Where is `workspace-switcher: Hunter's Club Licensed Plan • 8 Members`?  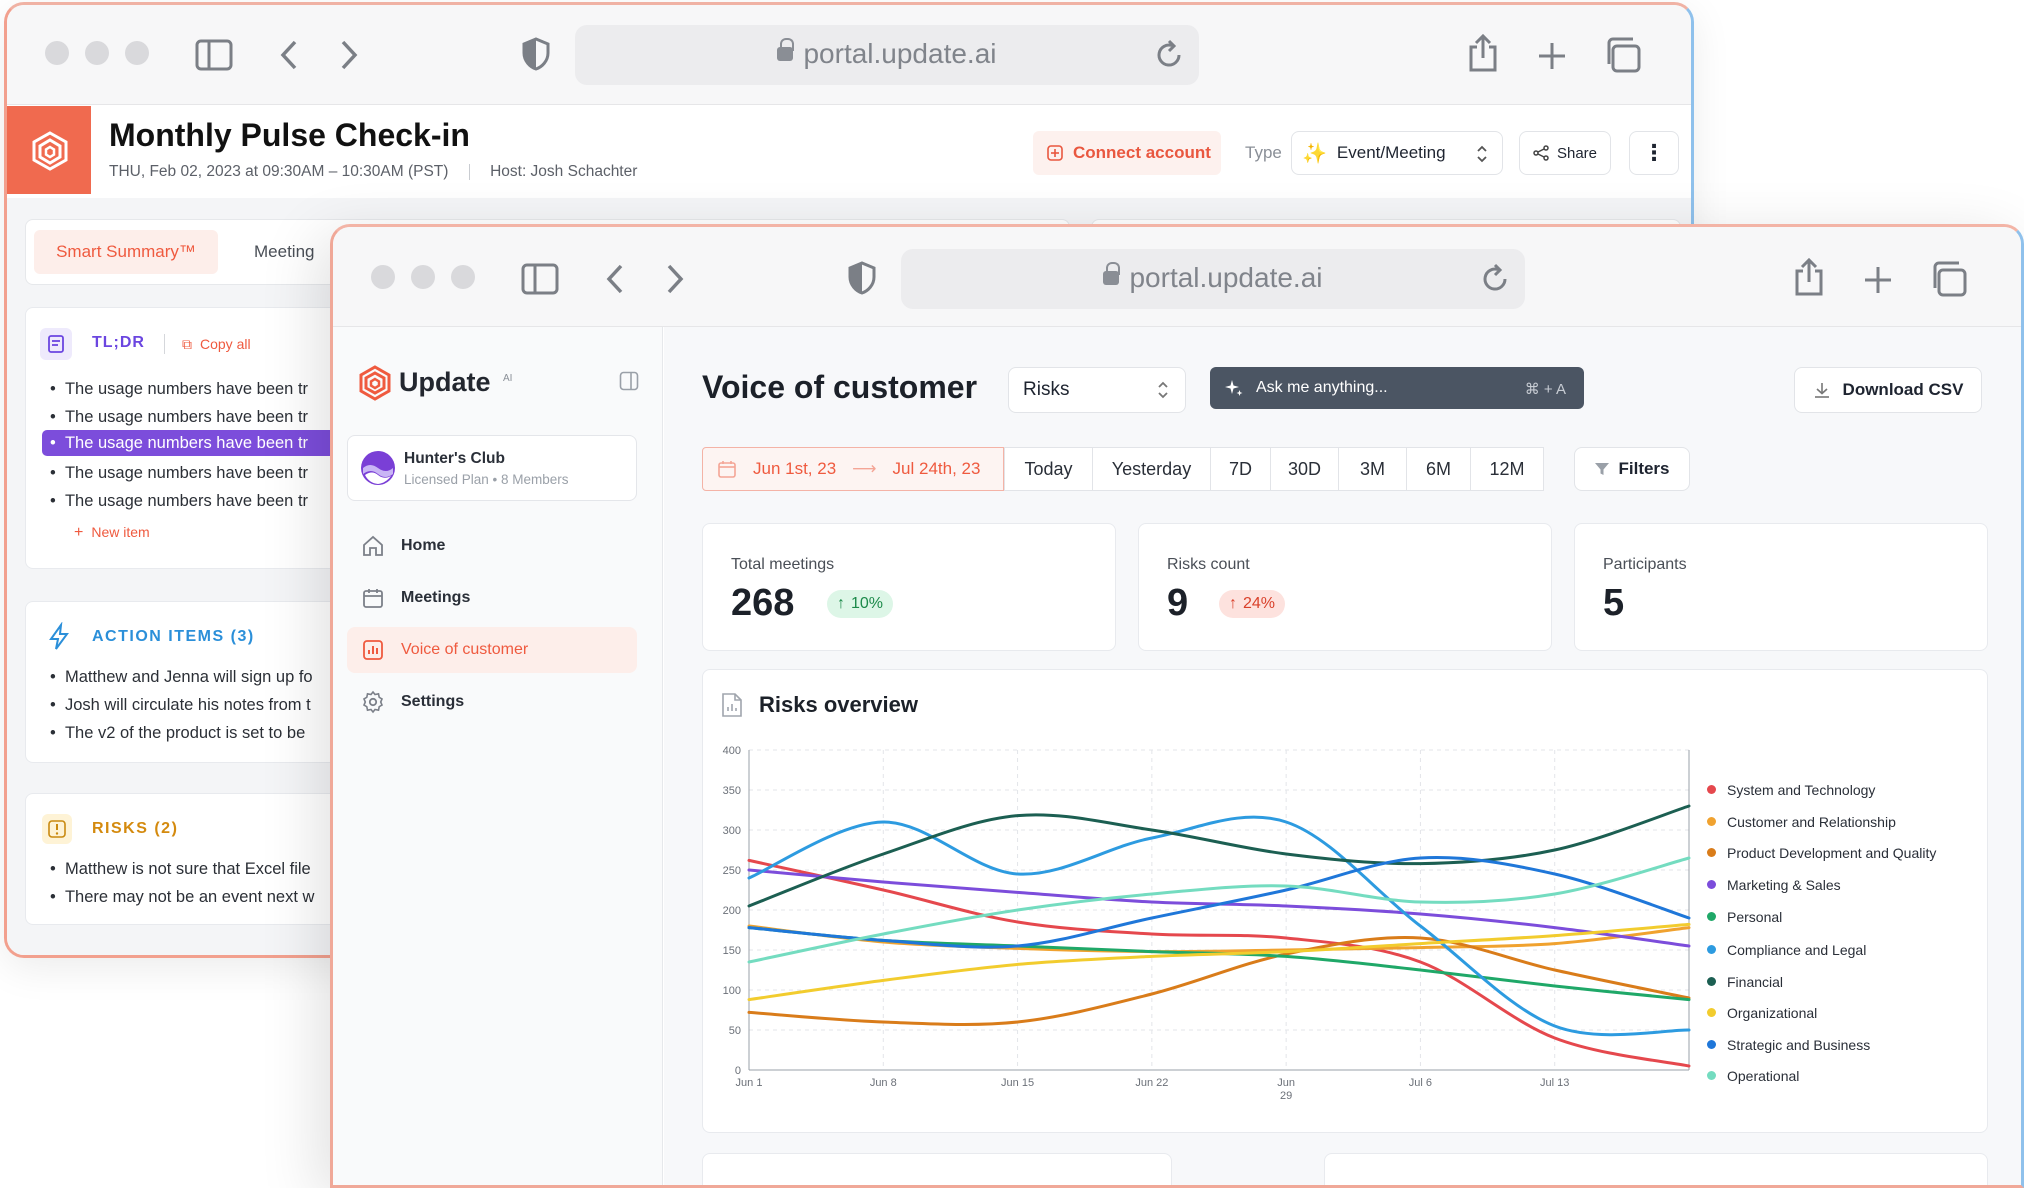 workspace-switcher: Hunter's Club Licensed Plan • 8 Members is located at coordinates (492, 468).